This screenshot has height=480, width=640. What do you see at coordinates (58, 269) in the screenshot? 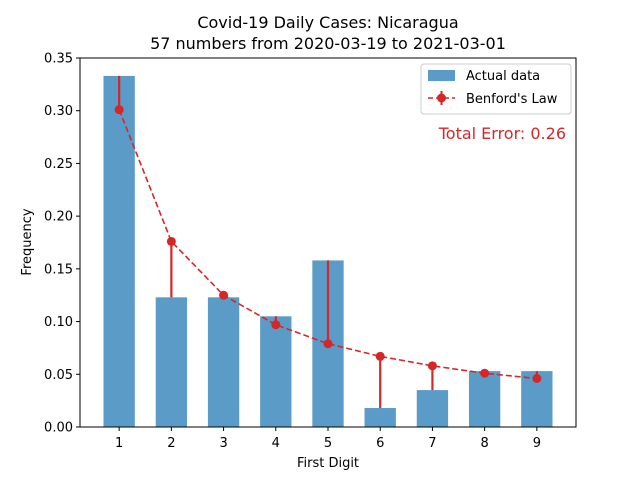
I see `y-tick-label-0.15: 0.15` at bounding box center [58, 269].